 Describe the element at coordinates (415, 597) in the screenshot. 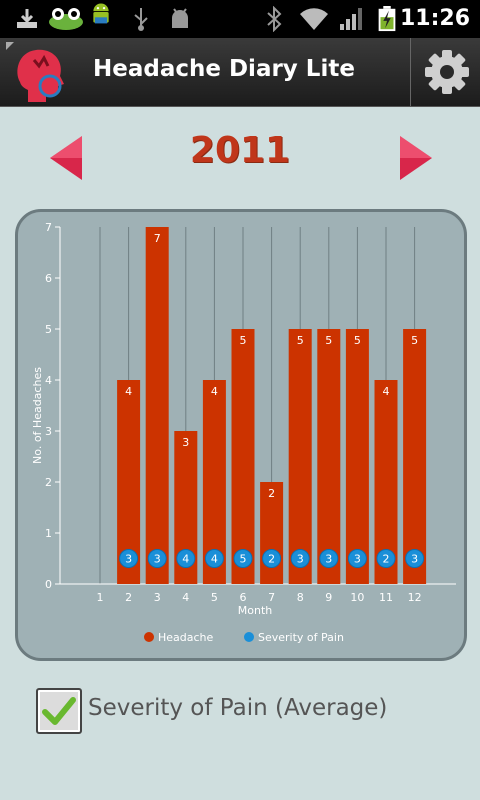

I see `x-tick-label: 12` at that location.